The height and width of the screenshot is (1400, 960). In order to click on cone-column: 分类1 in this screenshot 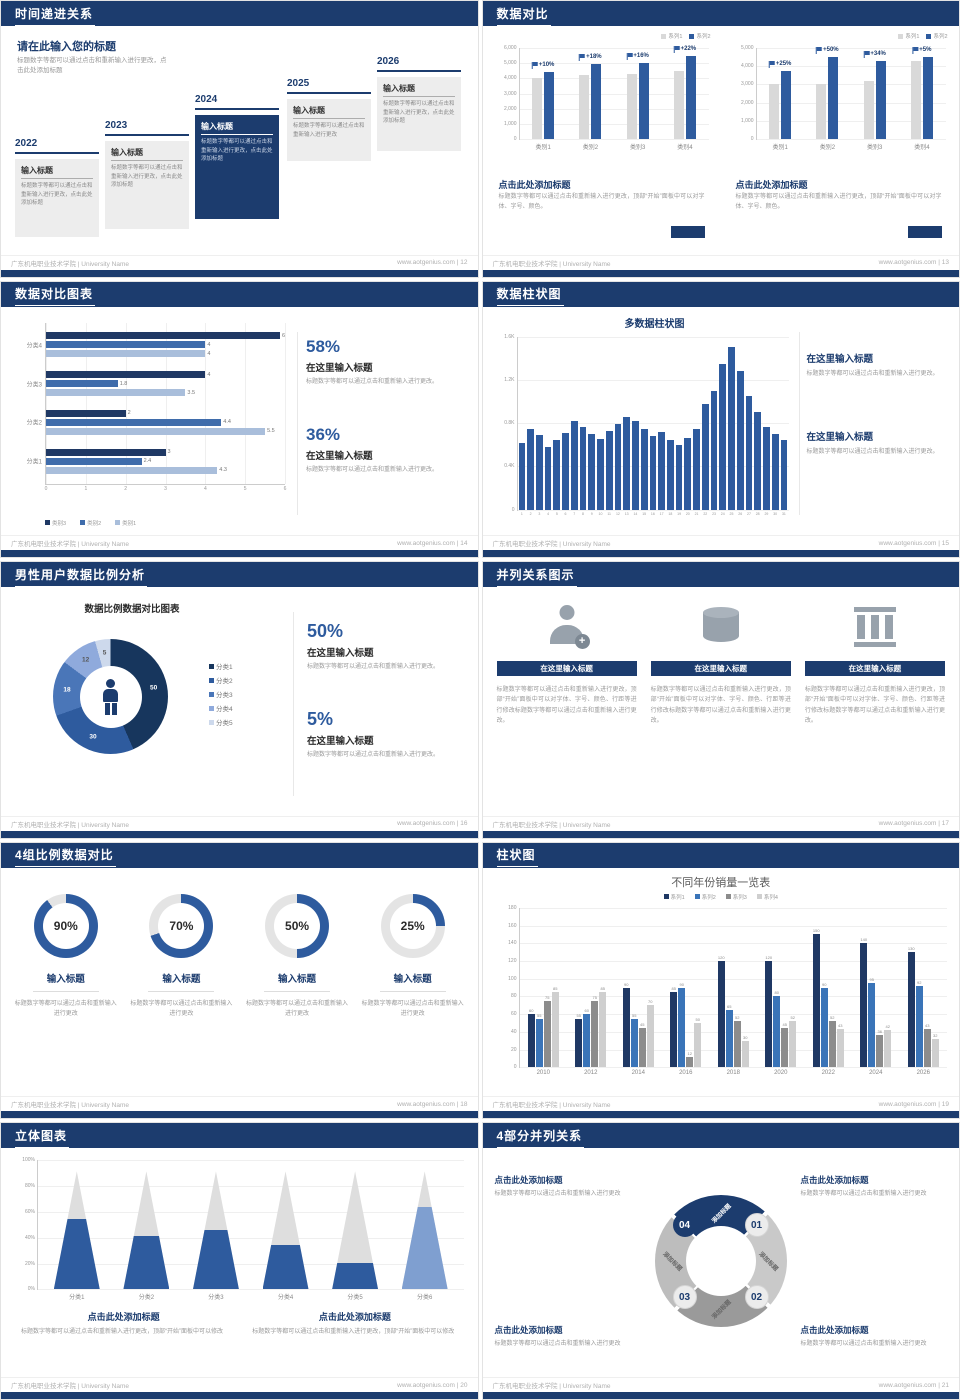, I will do `click(76, 1236)`.